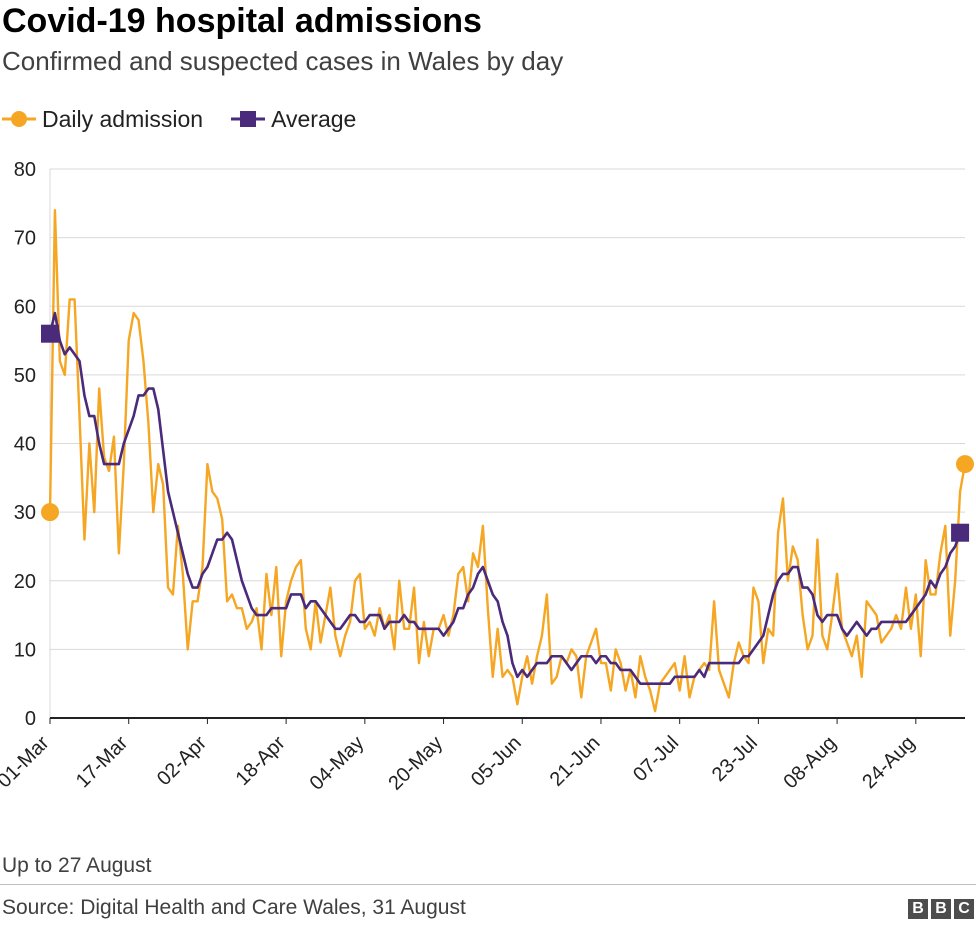 This screenshot has height=928, width=976. What do you see at coordinates (102, 762) in the screenshot?
I see `x-tick-label: 17-Mar` at bounding box center [102, 762].